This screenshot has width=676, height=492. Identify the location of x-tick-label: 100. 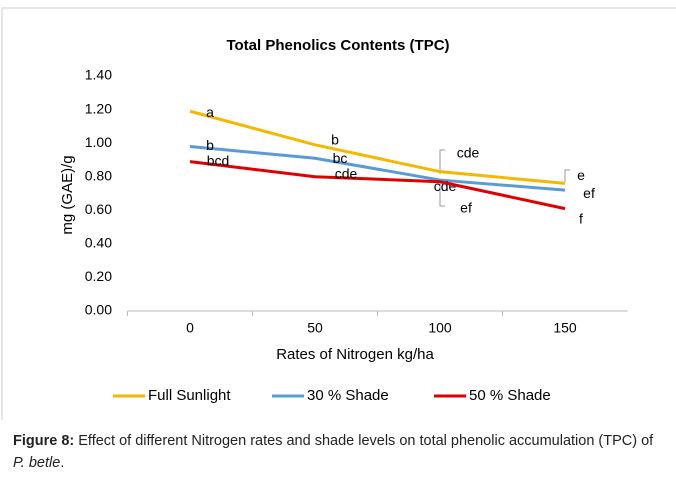
(440, 328).